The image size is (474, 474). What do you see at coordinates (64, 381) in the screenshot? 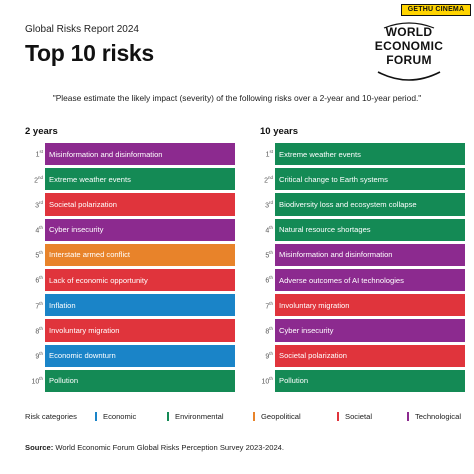
I see `risk-label: Pollution` at bounding box center [64, 381].